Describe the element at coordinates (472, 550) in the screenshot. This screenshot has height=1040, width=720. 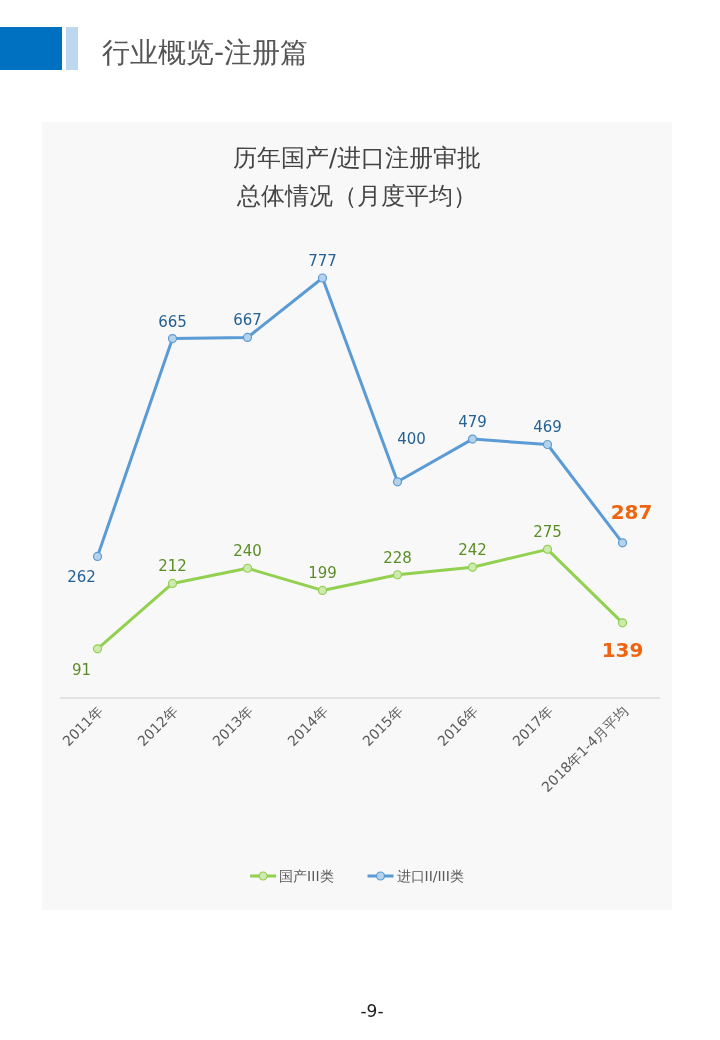
I see `value-label: 242` at that location.